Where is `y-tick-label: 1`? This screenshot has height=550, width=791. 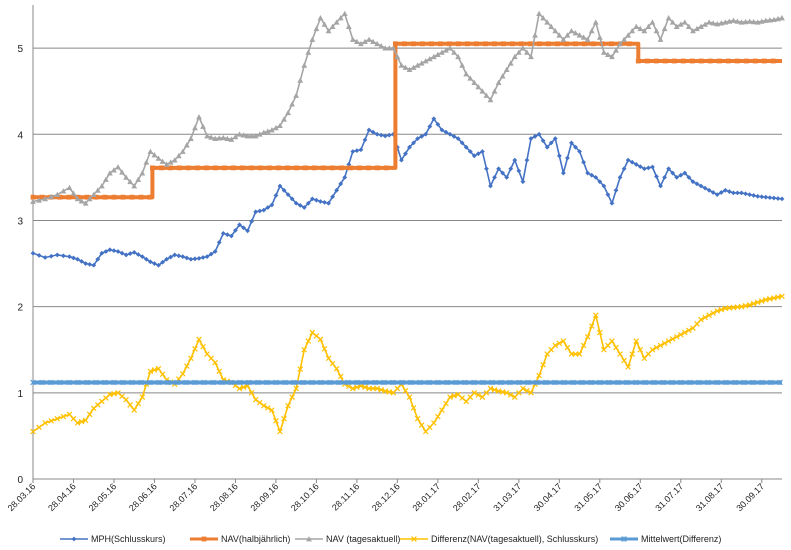 y-tick-label: 1 is located at coordinates (20, 394).